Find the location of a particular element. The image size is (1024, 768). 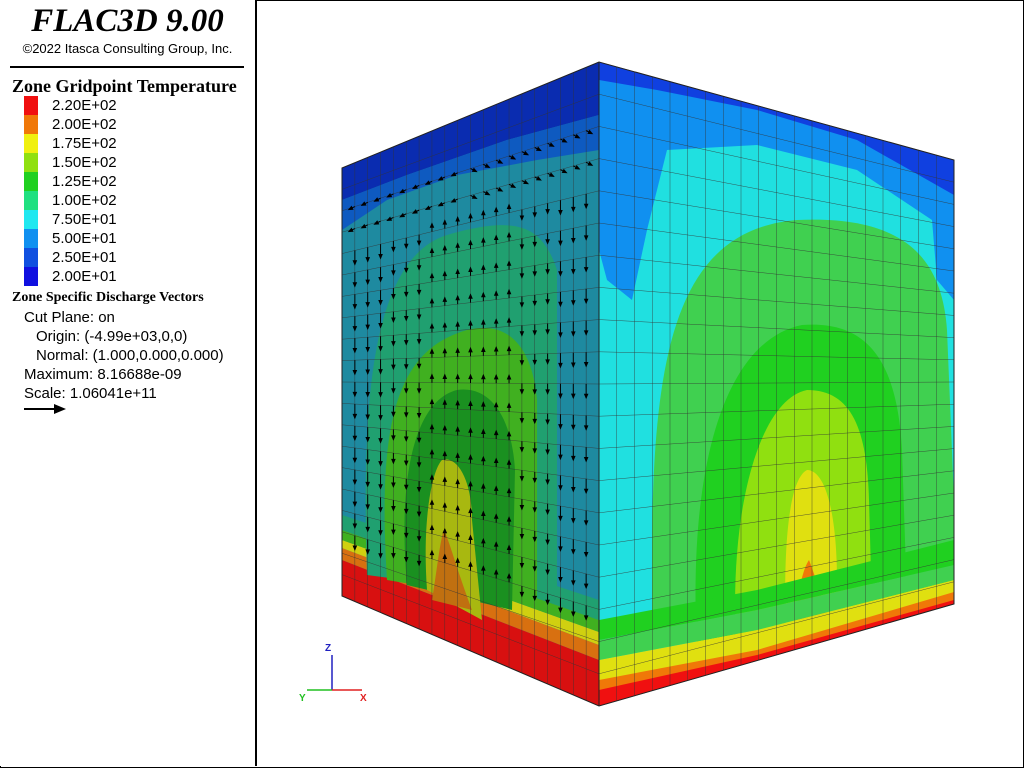

scale-label: 1.00E+02 is located at coordinates (84, 200).